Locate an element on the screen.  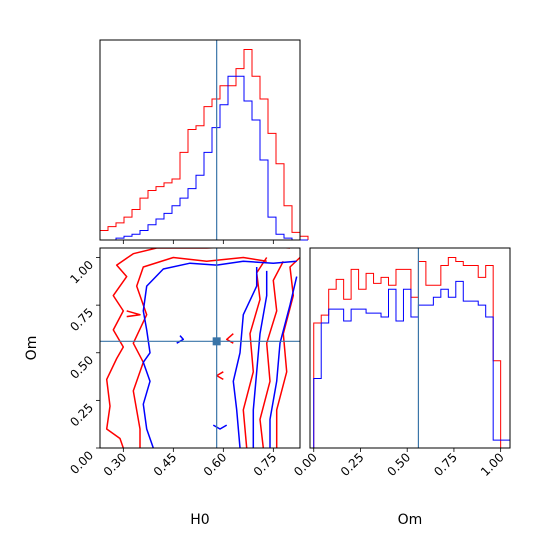
joint-x-tick-label-0: 0.30 is located at coordinates (115, 464).